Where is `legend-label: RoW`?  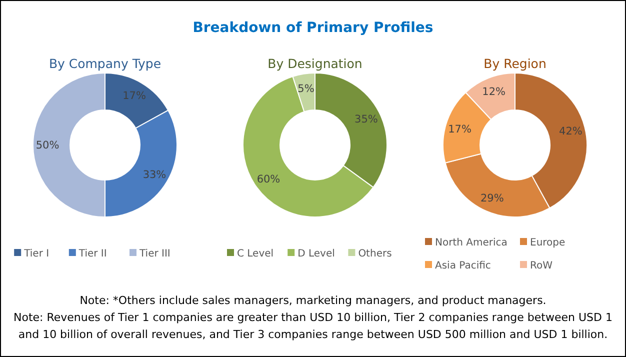
legend-label: RoW is located at coordinates (541, 266).